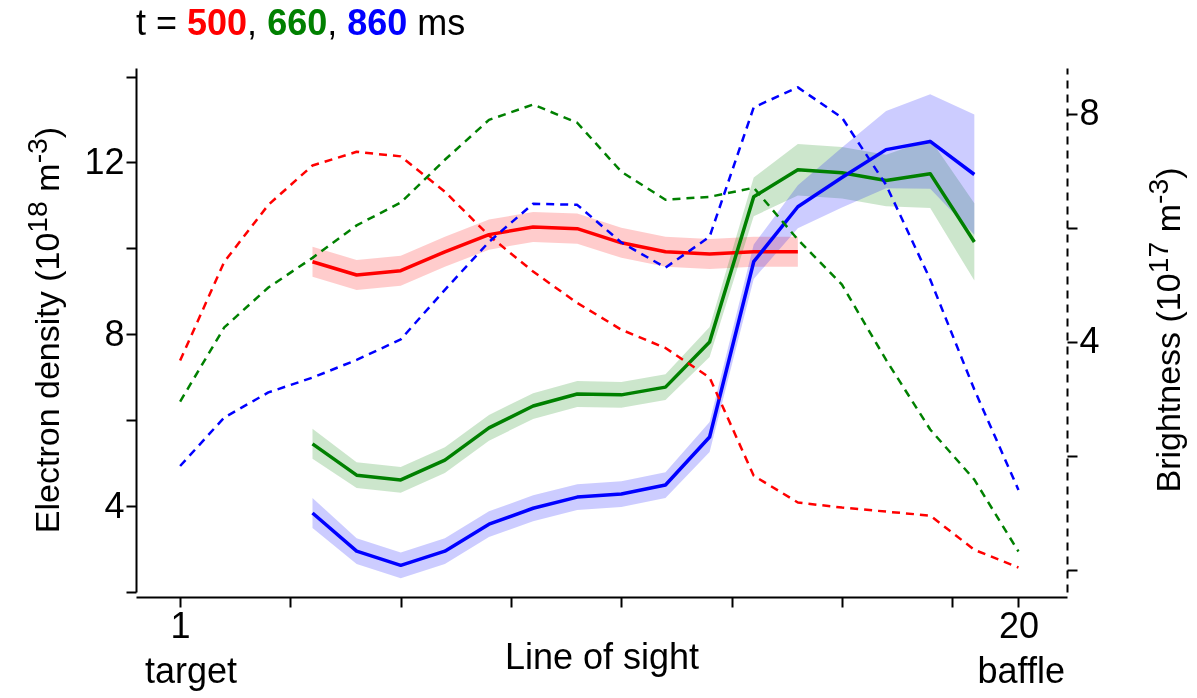 The image size is (1197, 698). Describe the element at coordinates (180, 625) in the screenshot. I see `x-tick-label: 1` at that location.